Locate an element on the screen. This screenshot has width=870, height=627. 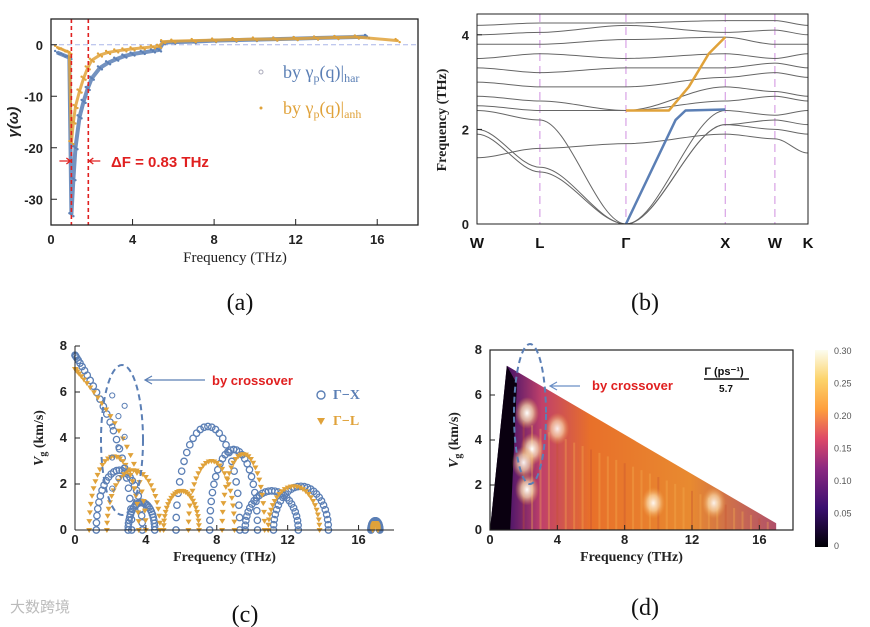
optical-branch is located at coordinates (676, 74).